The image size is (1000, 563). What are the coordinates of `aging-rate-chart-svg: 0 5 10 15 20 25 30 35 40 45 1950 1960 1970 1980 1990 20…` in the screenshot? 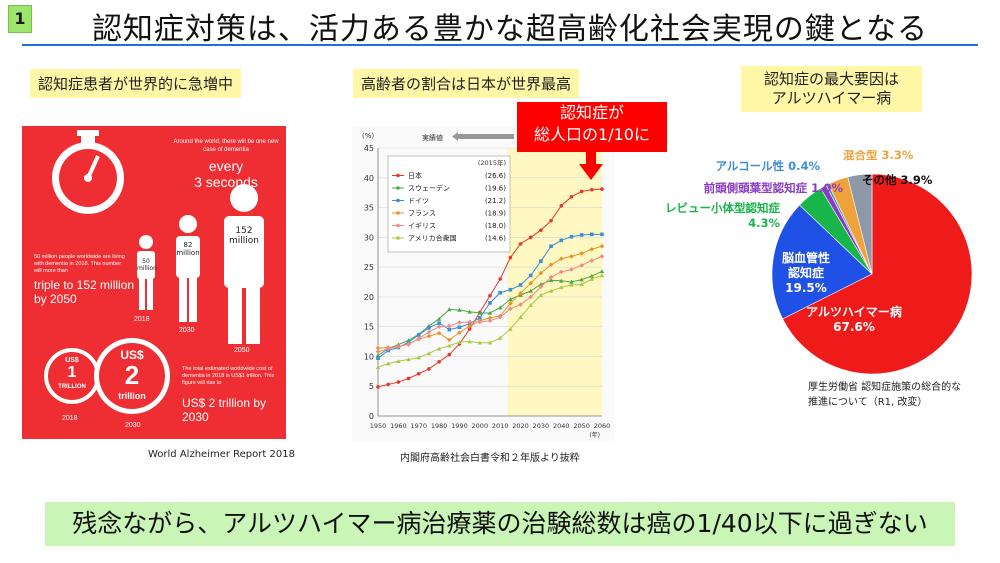 It's located at (486, 285).